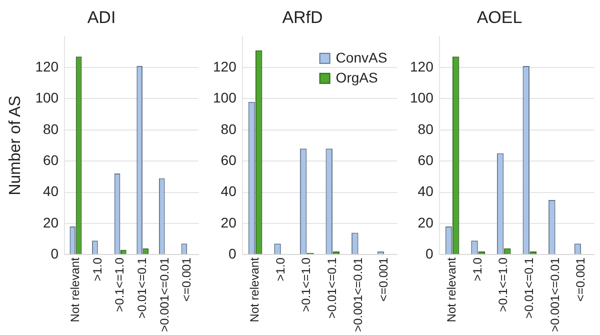 This screenshot has height=335, width=600. I want to click on y-axis-title: Number of AS, so click(15, 146).